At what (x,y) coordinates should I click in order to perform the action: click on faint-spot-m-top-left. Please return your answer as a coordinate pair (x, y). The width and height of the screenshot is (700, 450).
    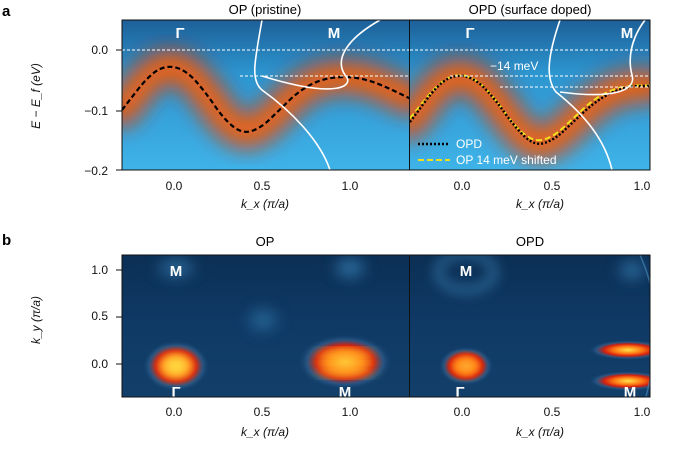
    Looking at the image, I should click on (176, 269).